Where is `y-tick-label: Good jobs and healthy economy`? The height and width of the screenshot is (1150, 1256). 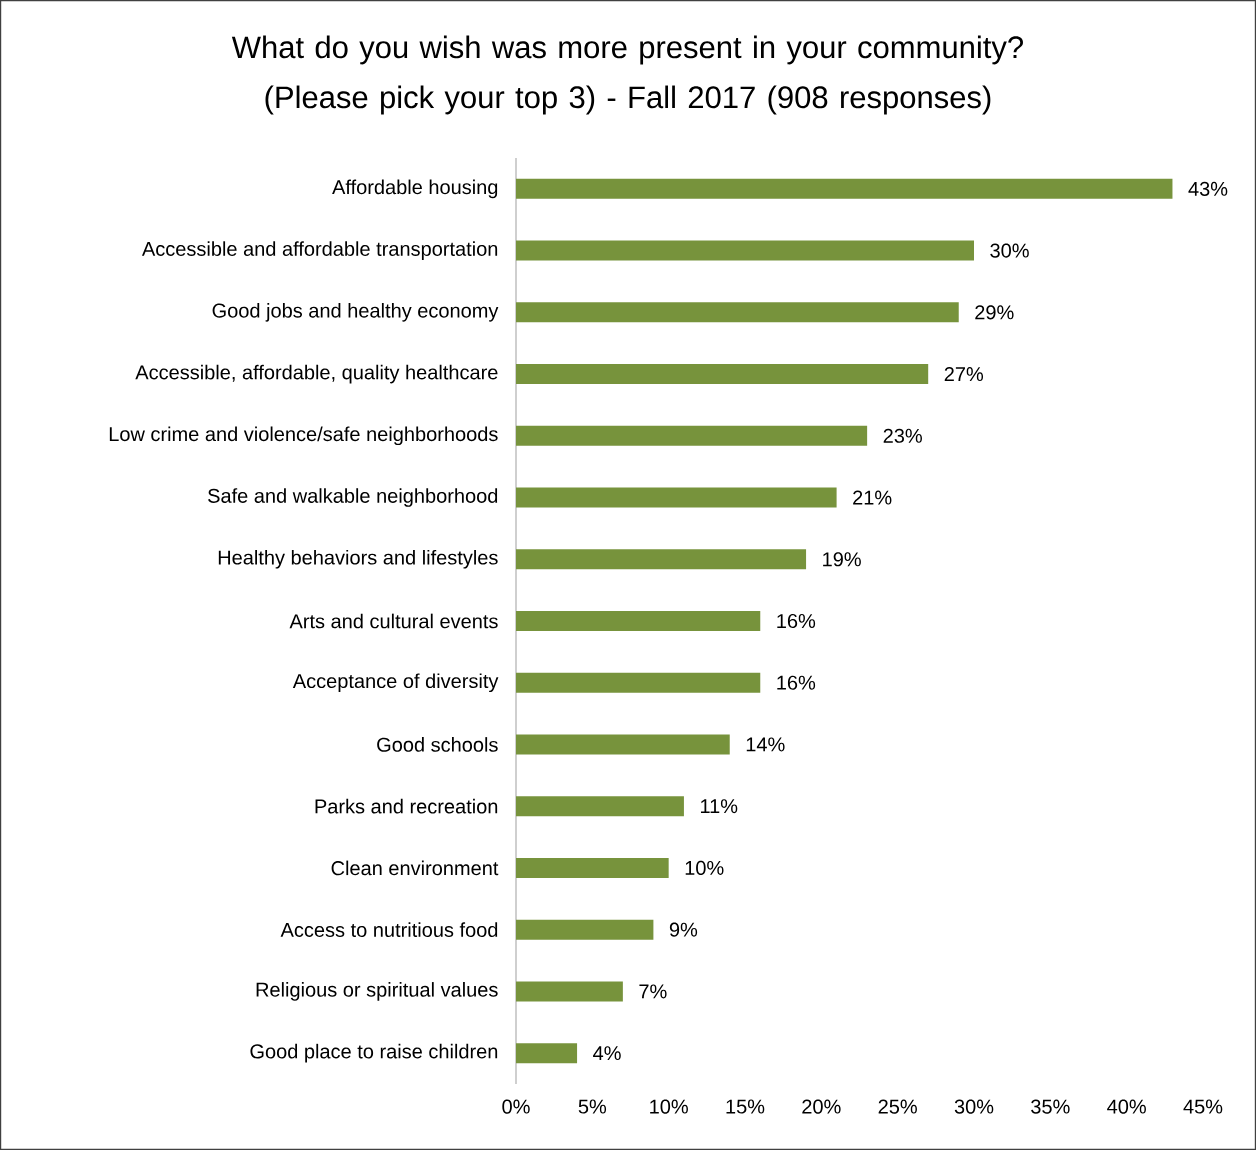 y-tick-label: Good jobs and healthy economy is located at coordinates (355, 312).